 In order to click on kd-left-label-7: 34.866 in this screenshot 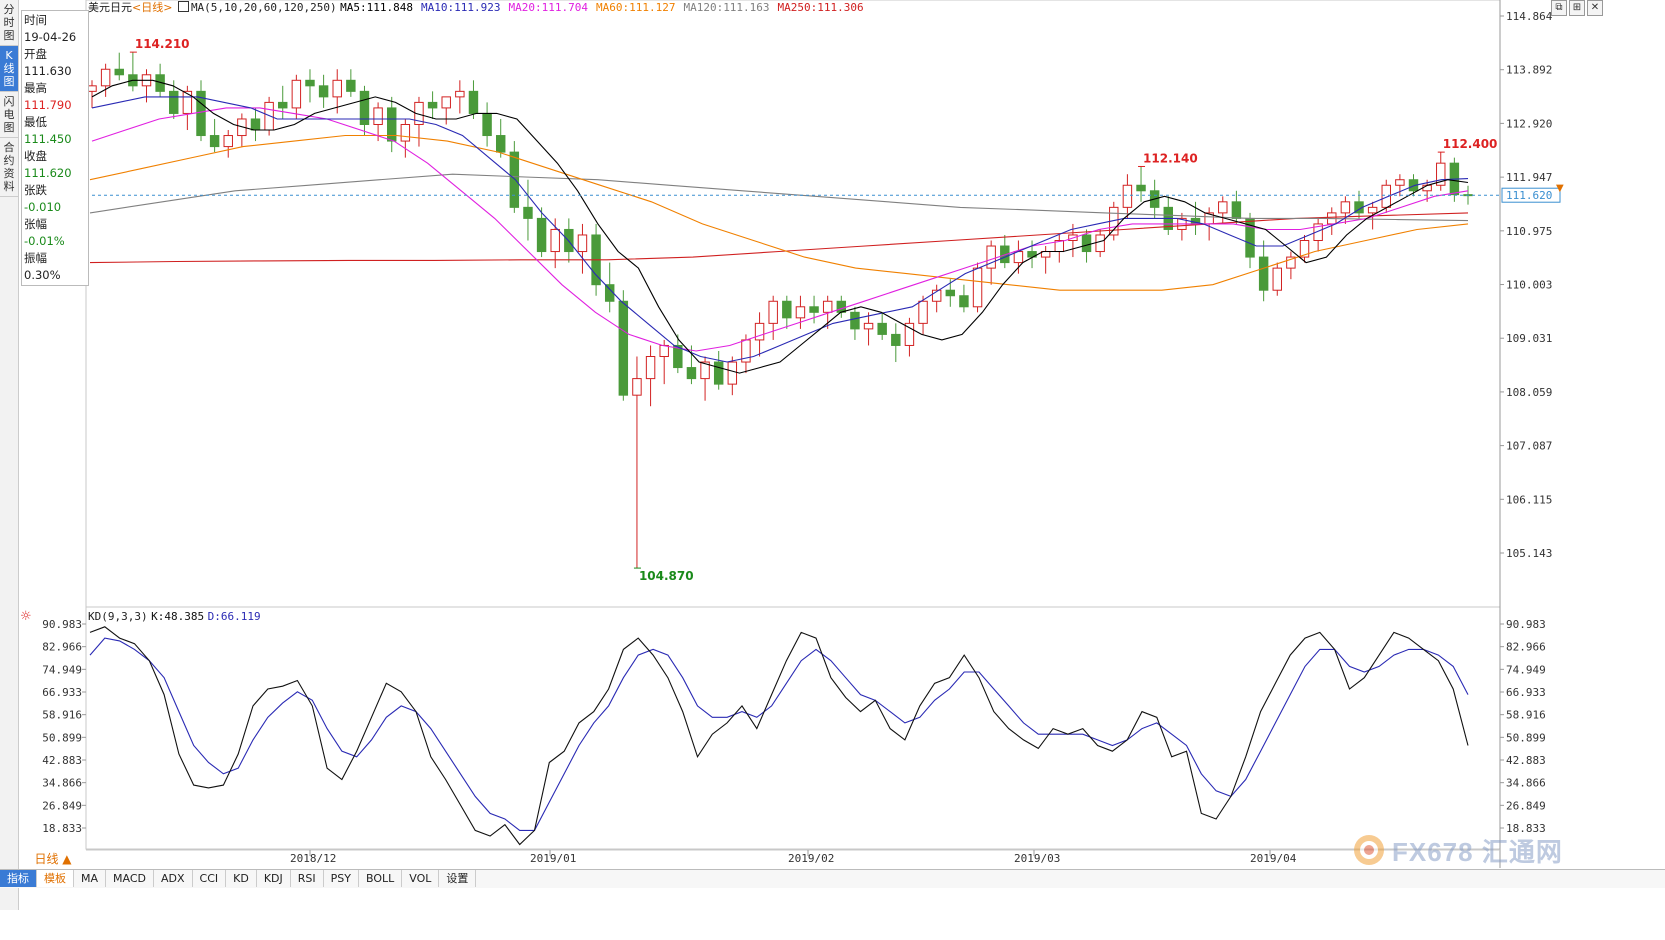, I will do `click(62, 783)`.